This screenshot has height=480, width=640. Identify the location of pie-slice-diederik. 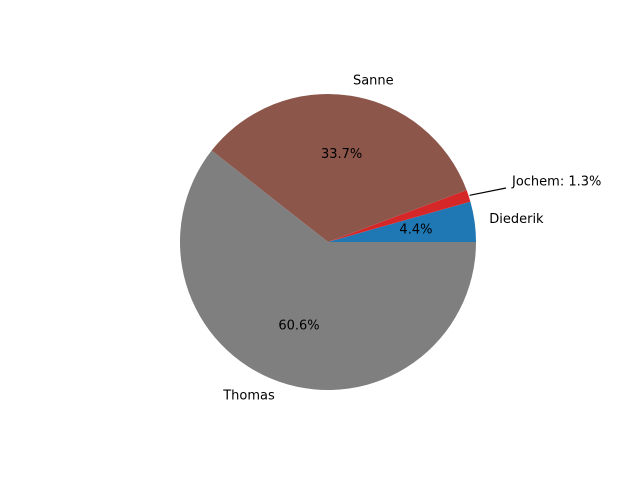
(402, 221).